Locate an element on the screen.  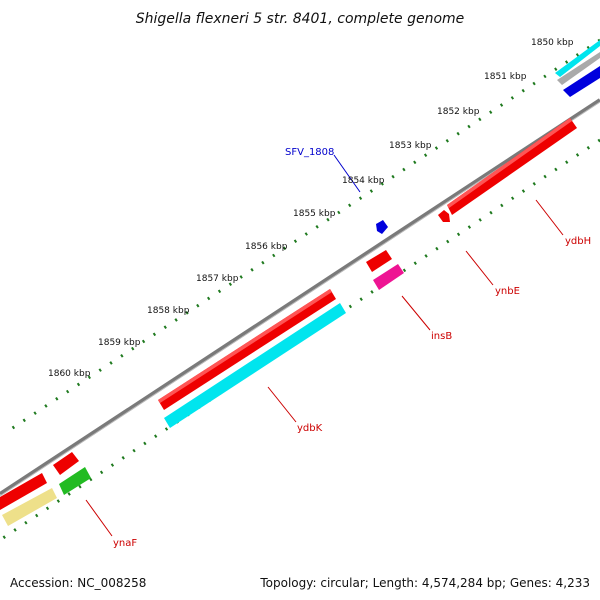
cds-small-red-b is located at coordinates (66, 463).